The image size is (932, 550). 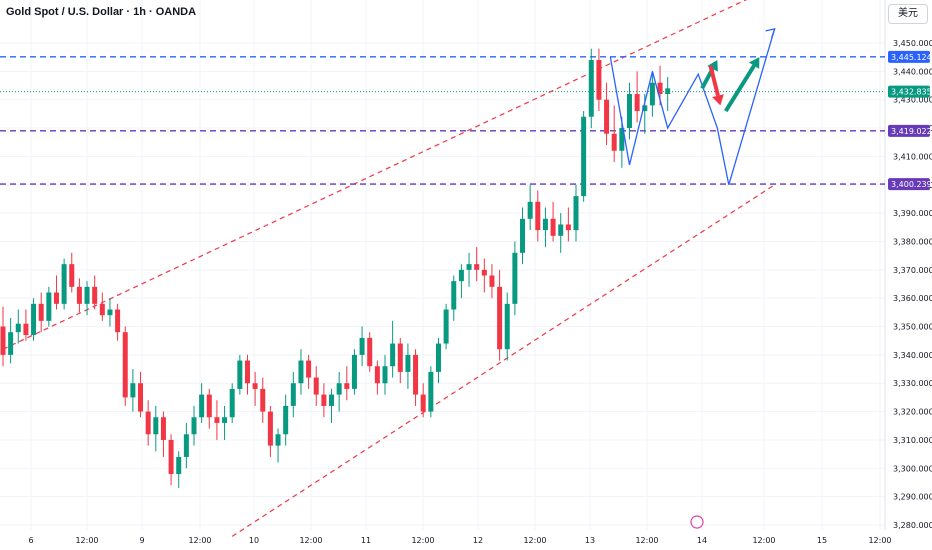 I want to click on level-badge-resistance, so click(x=909, y=56).